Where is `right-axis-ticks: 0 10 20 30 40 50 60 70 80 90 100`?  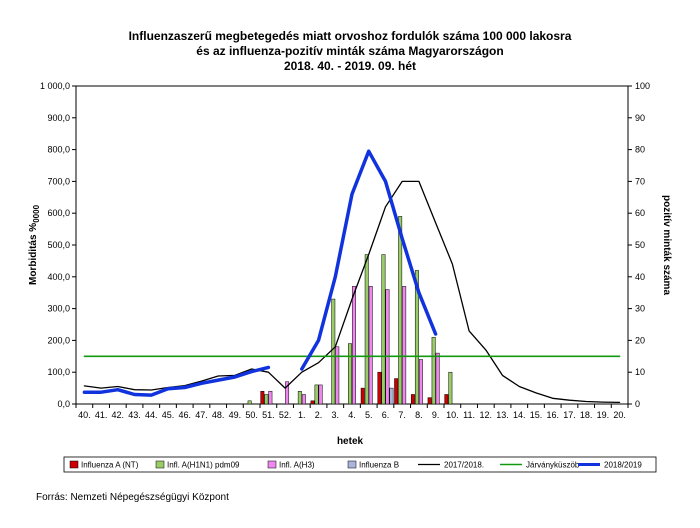 right-axis-ticks: 0 10 20 30 40 50 60 70 80 90 100 is located at coordinates (639, 245).